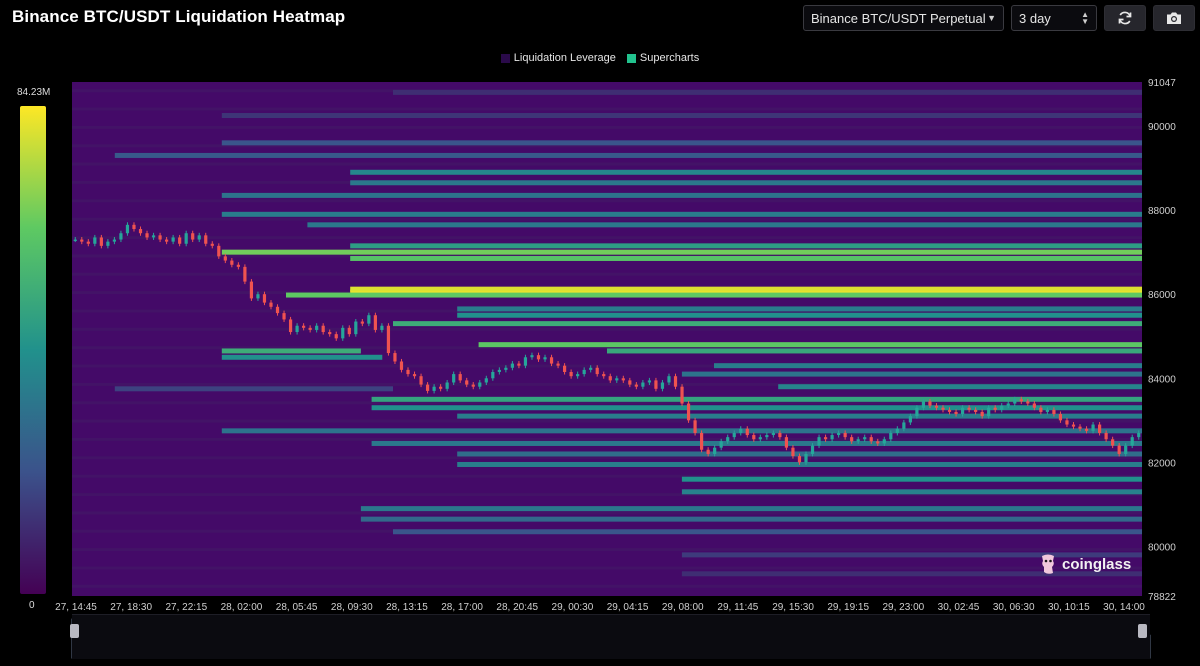 Image resolution: width=1200 pixels, height=666 pixels. What do you see at coordinates (297, 607) in the screenshot?
I see `x-tick-label: 28, 05:45` at bounding box center [297, 607].